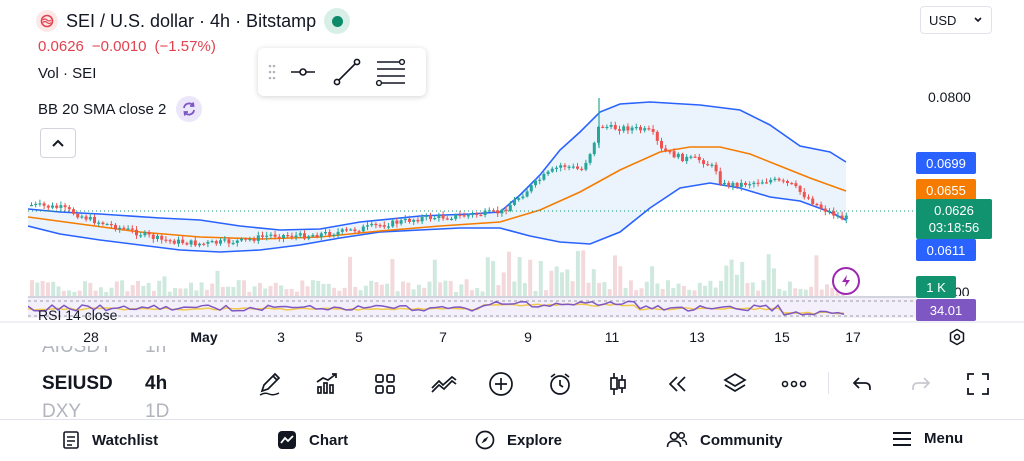 Image resolution: width=1024 pixels, height=461 pixels. What do you see at coordinates (337, 21) in the screenshot?
I see `market-open-status-icon` at bounding box center [337, 21].